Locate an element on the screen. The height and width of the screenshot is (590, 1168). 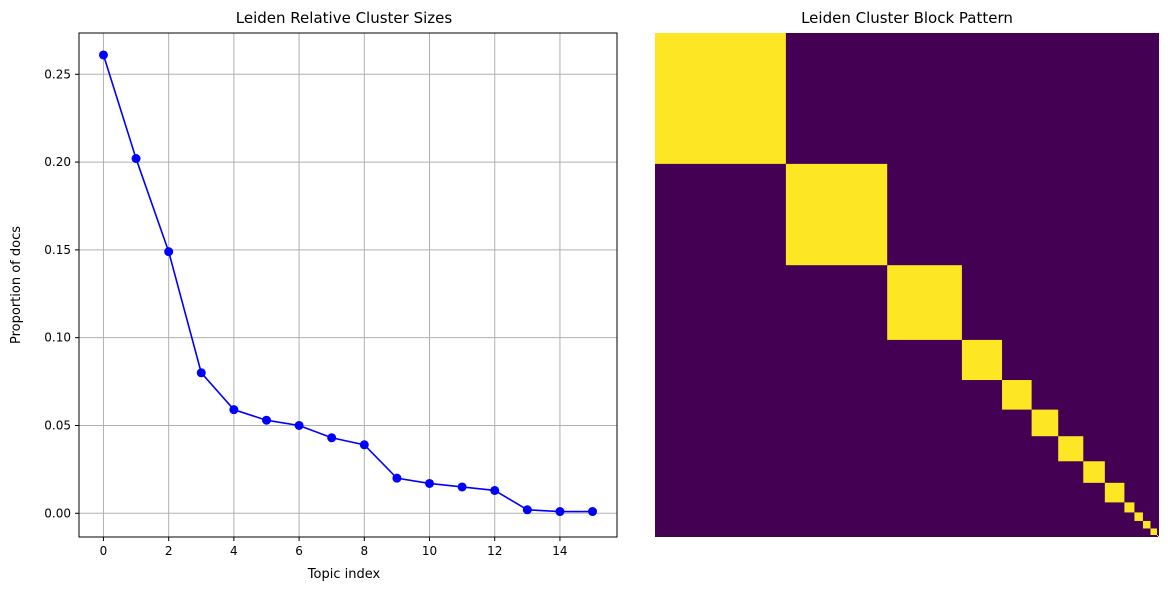
line-chart-title: Leiden Relative Cluster Sizes is located at coordinates (344, 18).